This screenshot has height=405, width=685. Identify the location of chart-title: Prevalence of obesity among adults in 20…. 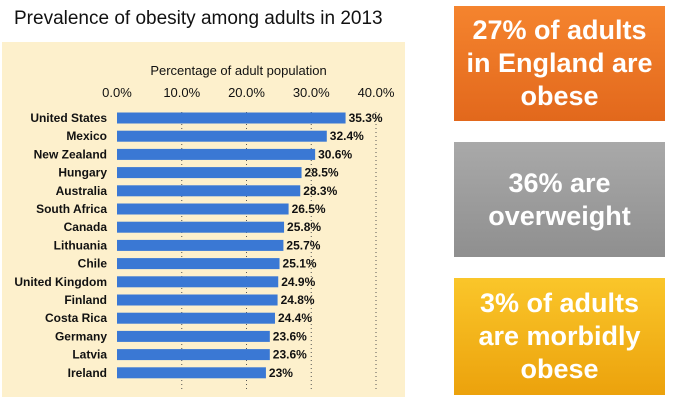
(198, 18).